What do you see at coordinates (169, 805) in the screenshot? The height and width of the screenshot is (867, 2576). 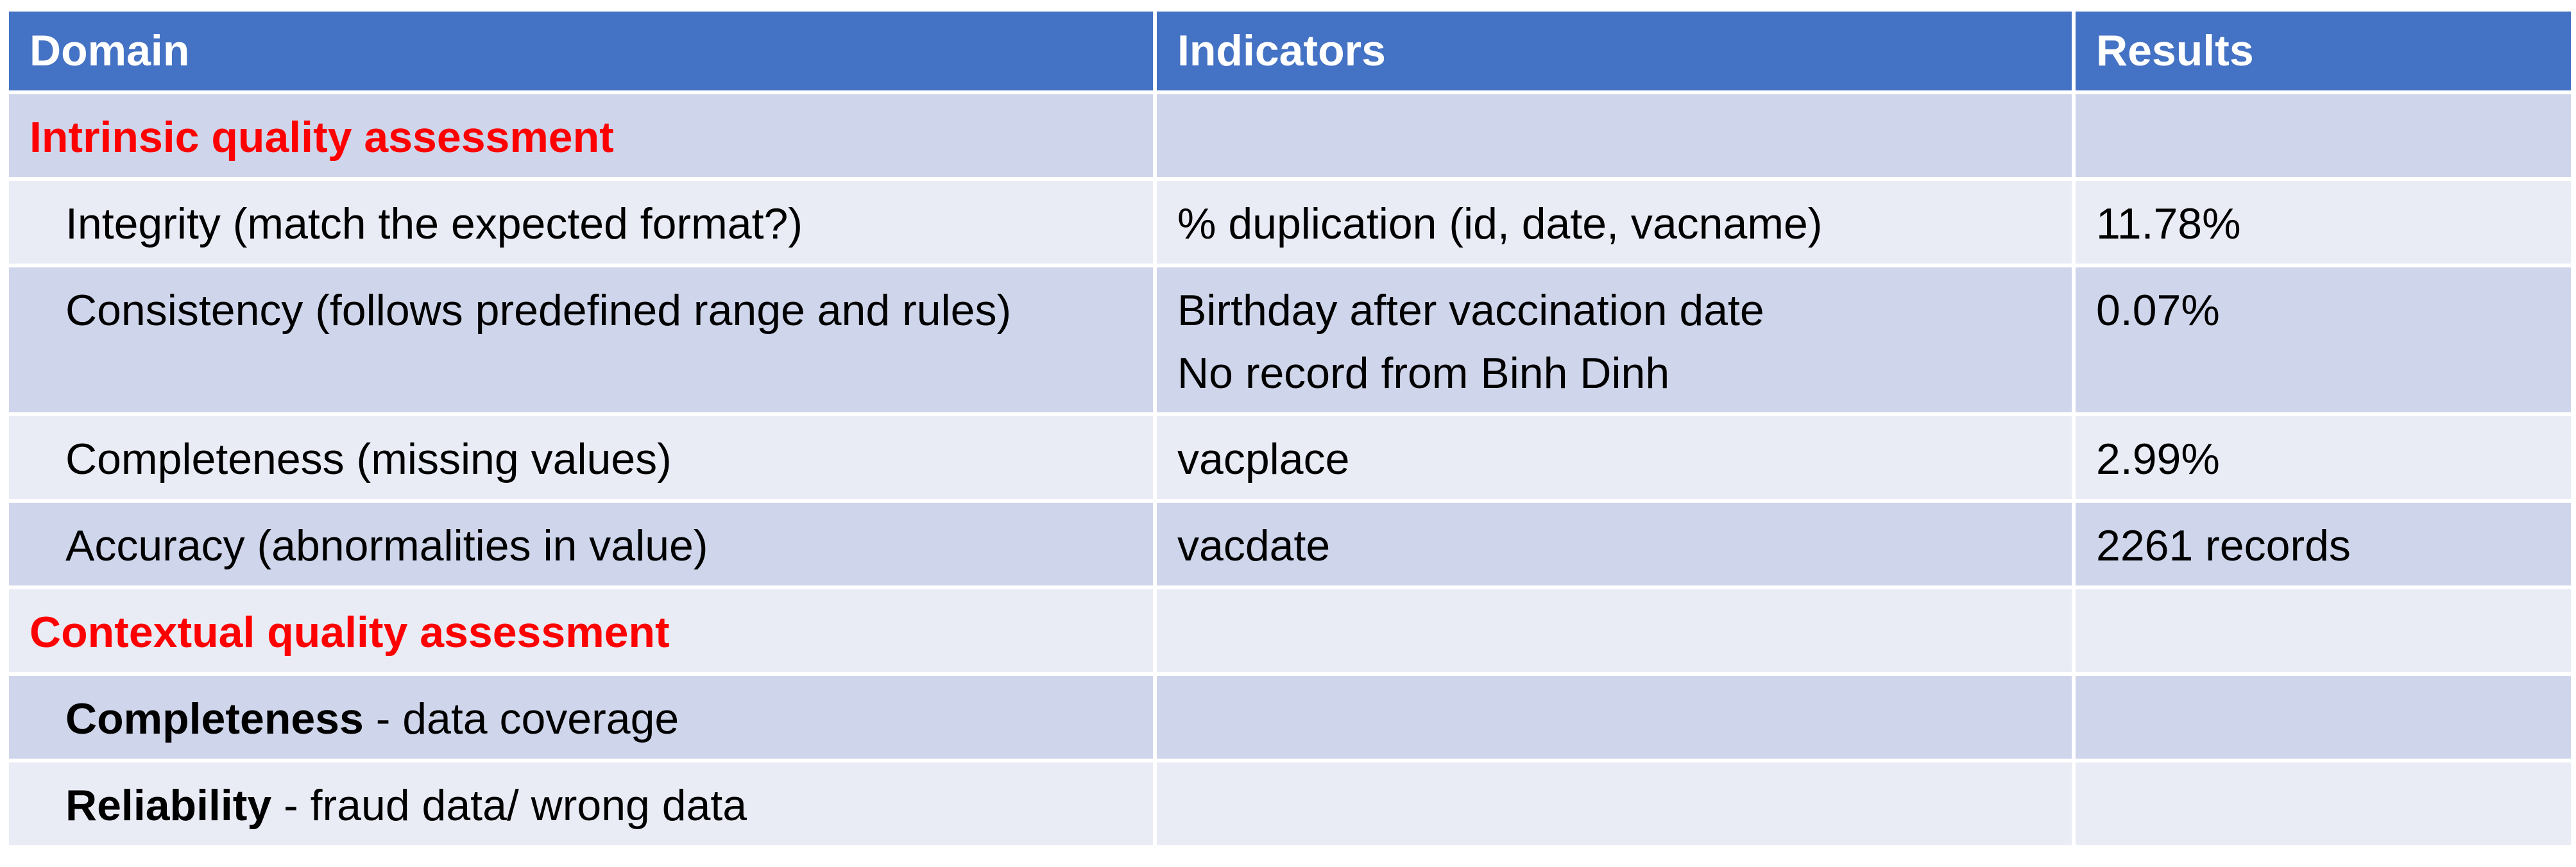 I see `term-reliability: Reliability` at bounding box center [169, 805].